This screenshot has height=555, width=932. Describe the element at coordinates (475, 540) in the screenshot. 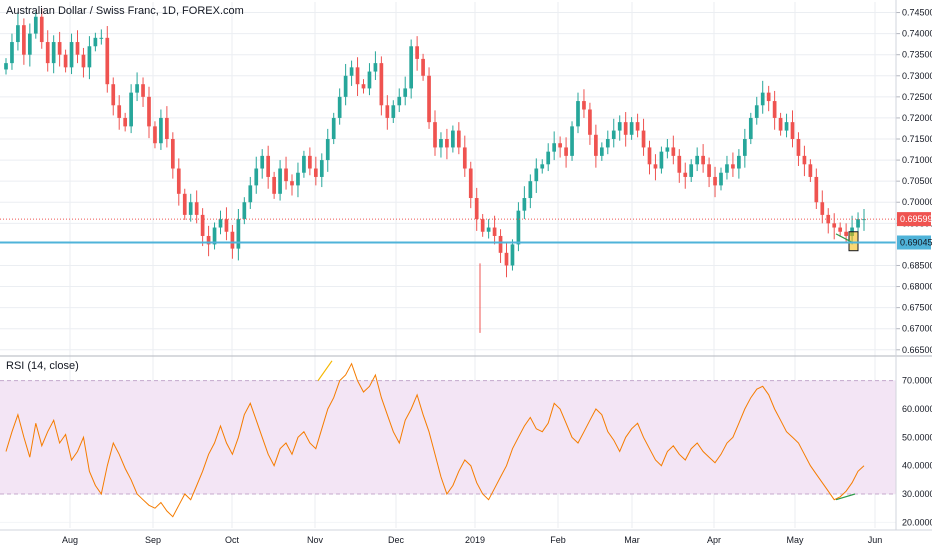

I see `x-tick-label: 2019` at that location.